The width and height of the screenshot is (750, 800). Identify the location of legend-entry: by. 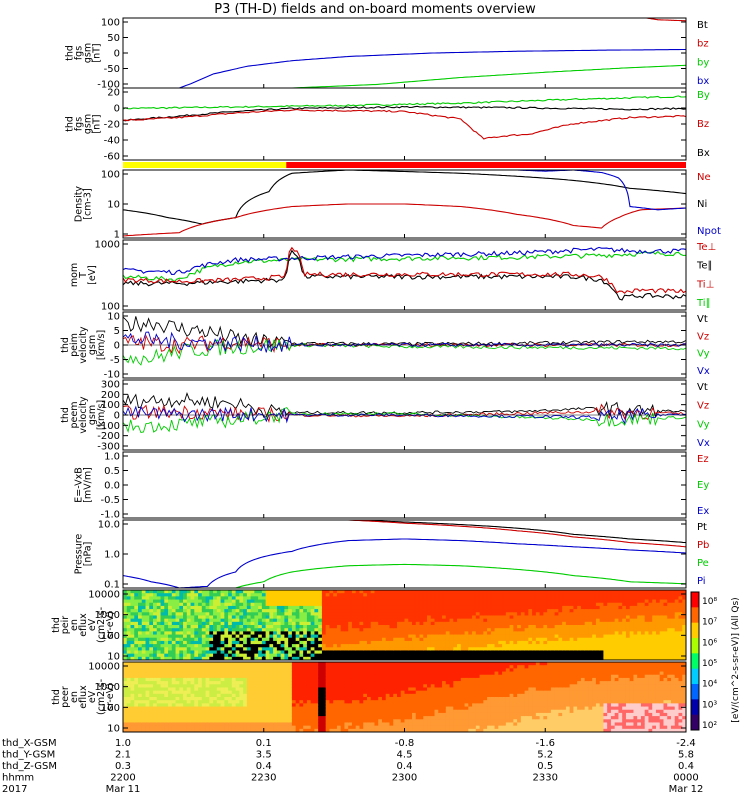
(703, 62).